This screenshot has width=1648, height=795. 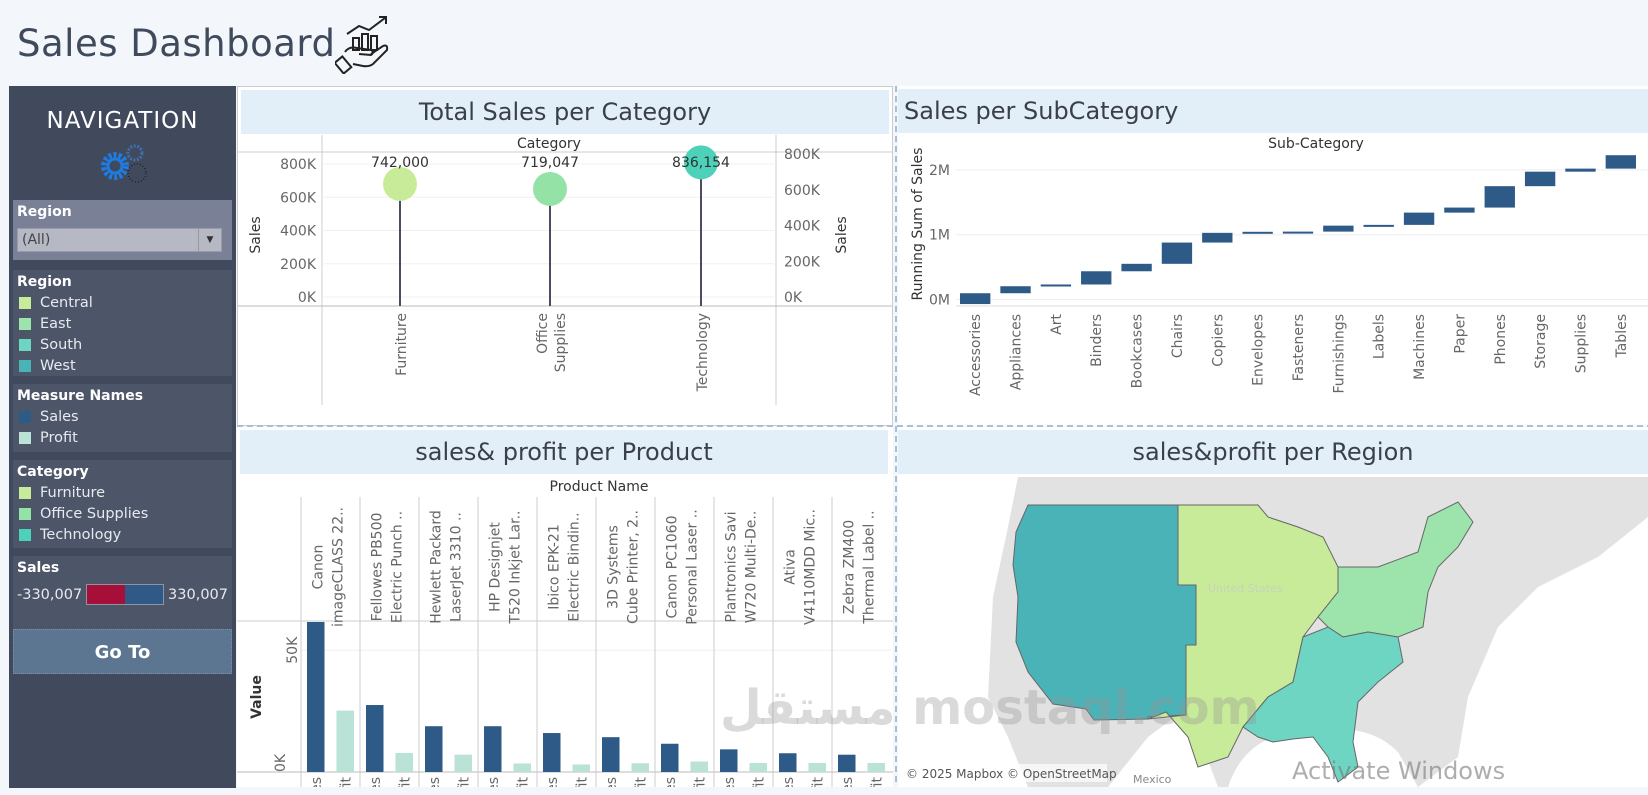 I want to click on product-label: 3D Systems, so click(x=614, y=567).